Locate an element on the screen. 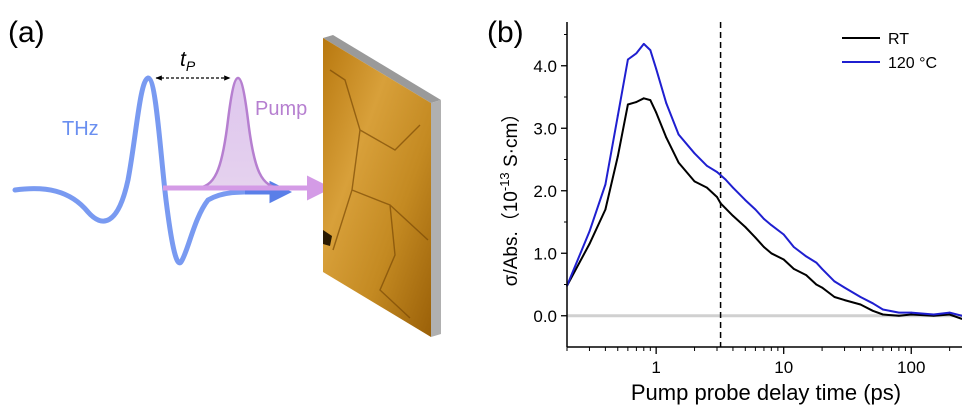 The width and height of the screenshot is (962, 407). y-axis-label-exp: -13 is located at coordinates (504, 181).